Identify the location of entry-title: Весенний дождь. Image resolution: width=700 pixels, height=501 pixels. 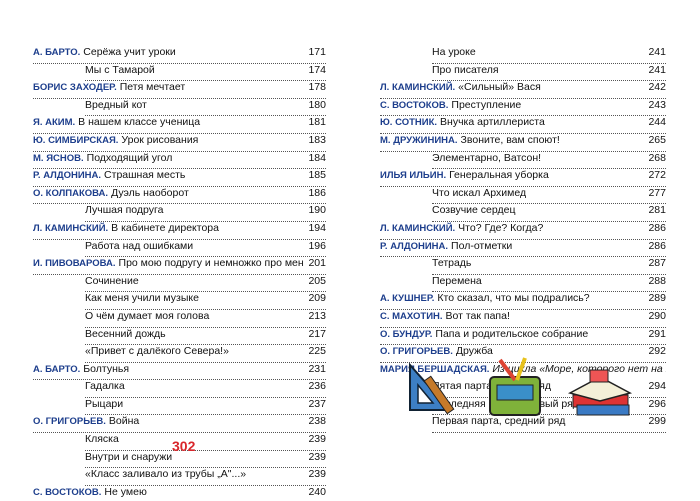
(125, 333).